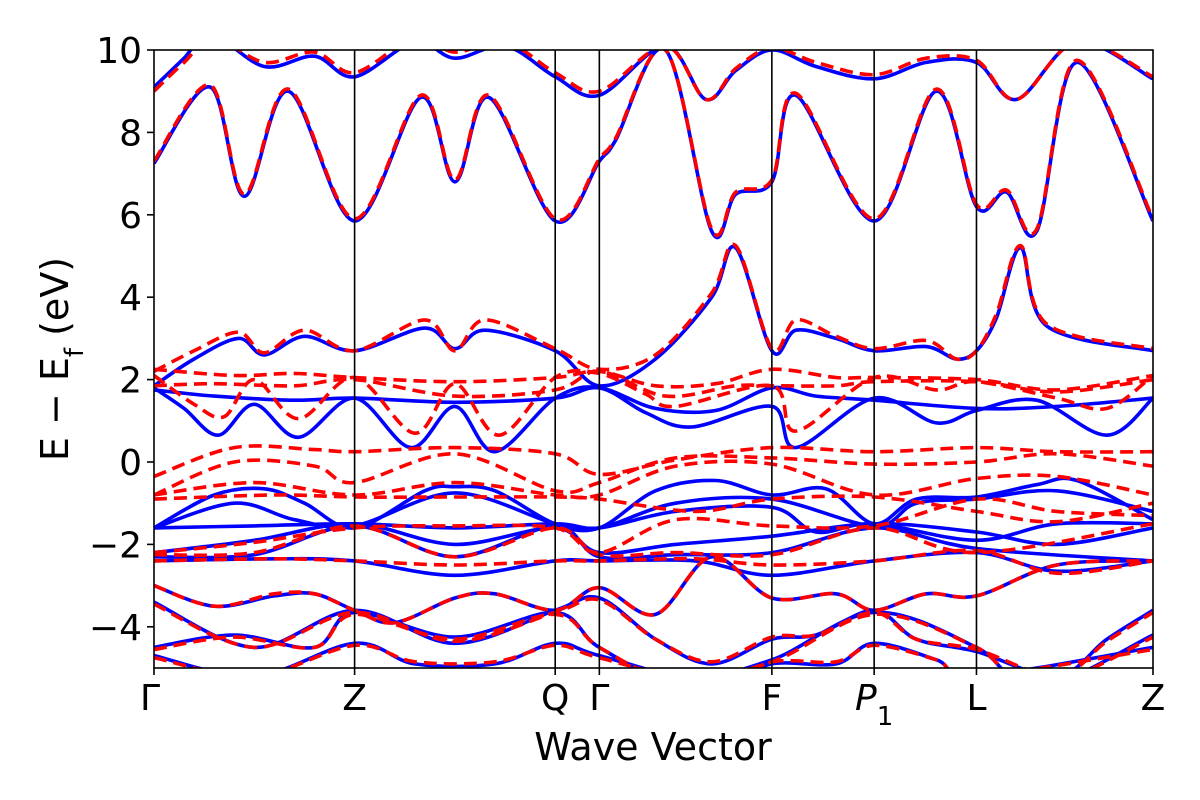 Image resolution: width=1200 pixels, height=800 pixels. Describe the element at coordinates (55, 409) in the screenshot. I see `y-axis-title-main: E − E` at that location.